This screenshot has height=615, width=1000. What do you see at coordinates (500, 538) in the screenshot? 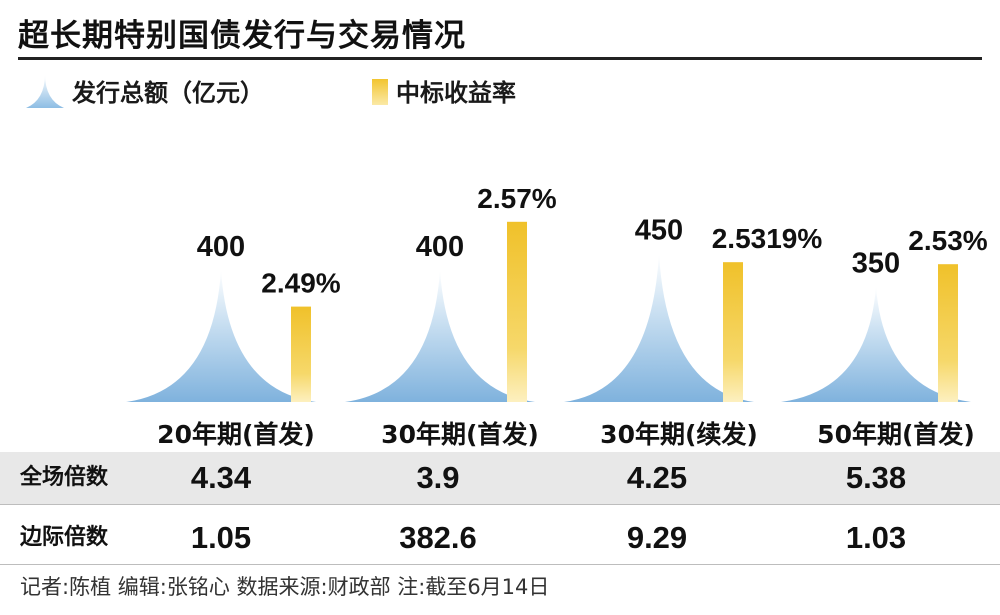
I see `table-row: 边际倍数 1.05 382.6 9.29 1.03` at bounding box center [500, 538].